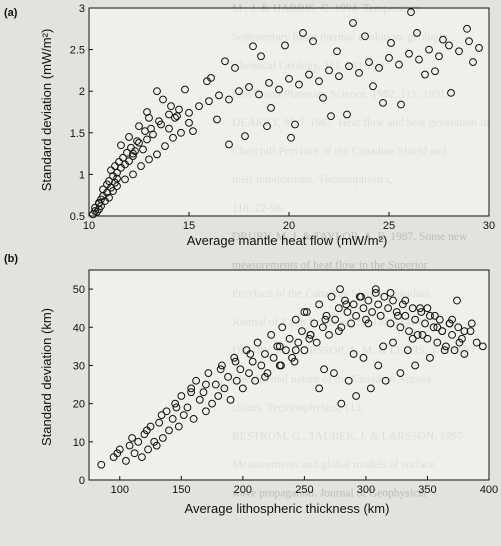 This screenshot has height=546, width=501. Describe the element at coordinates (82, 92) in the screenshot. I see `panel-a-y-tick-label: 2` at that location.